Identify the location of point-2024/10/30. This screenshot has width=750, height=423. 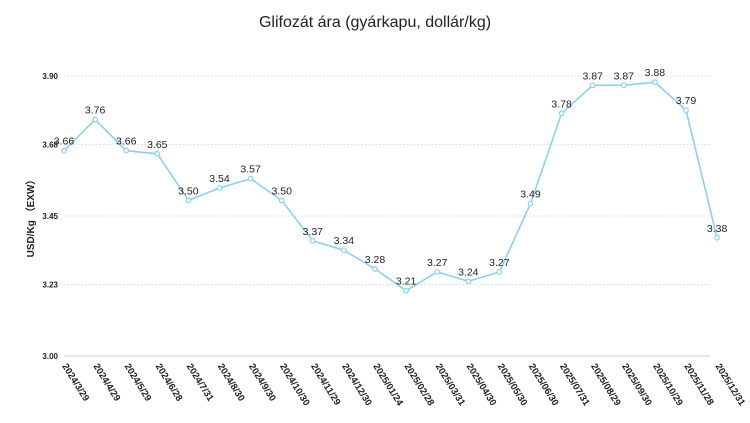
(281, 200).